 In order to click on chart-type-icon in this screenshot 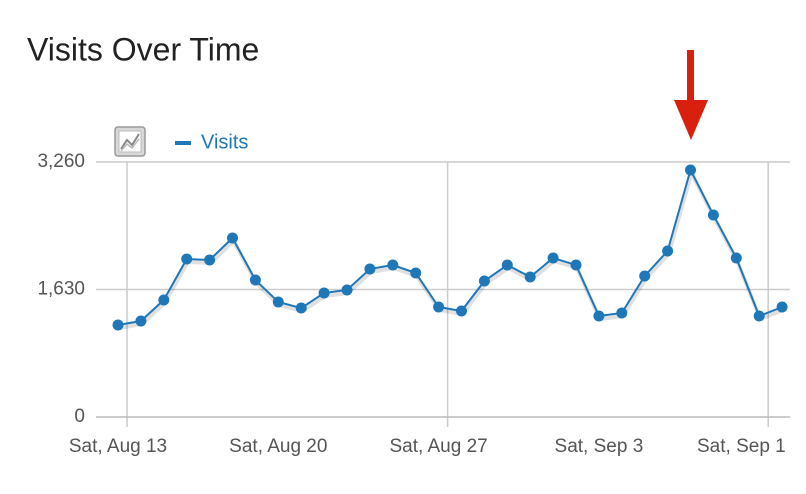, I will do `click(130, 141)`.